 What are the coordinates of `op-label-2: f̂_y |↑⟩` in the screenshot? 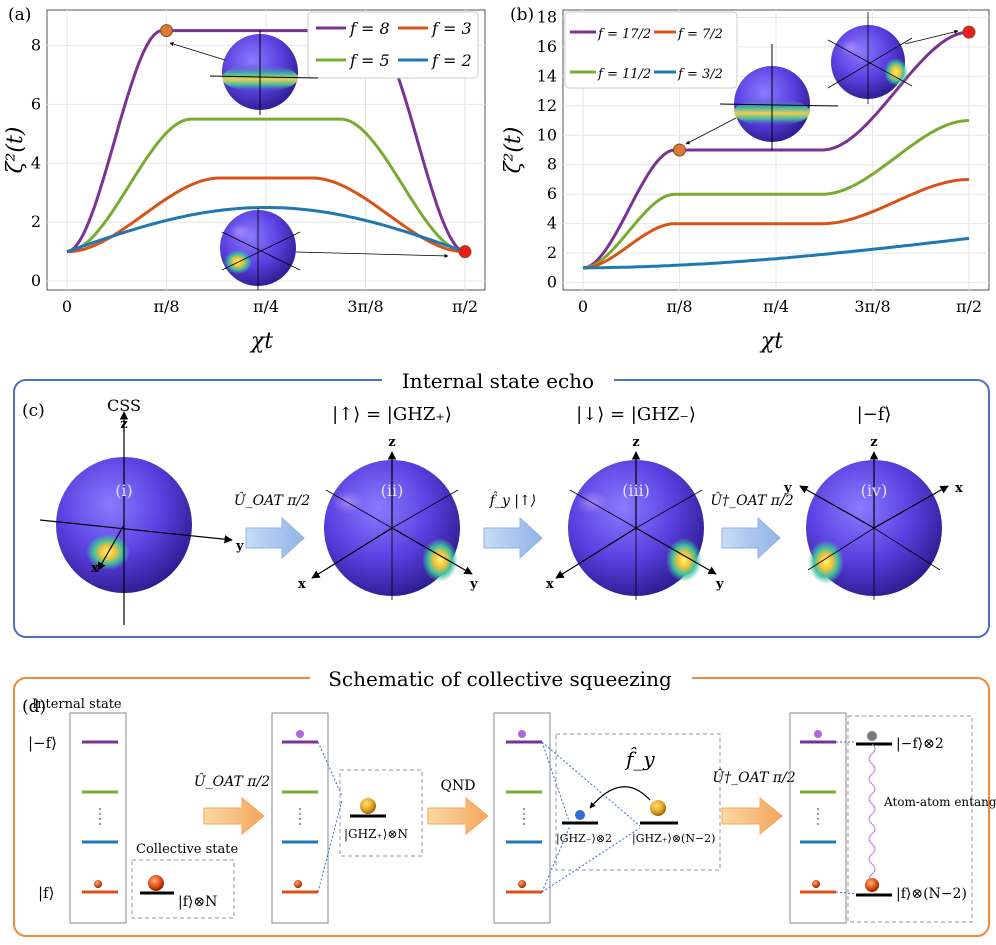 It's located at (512, 500).